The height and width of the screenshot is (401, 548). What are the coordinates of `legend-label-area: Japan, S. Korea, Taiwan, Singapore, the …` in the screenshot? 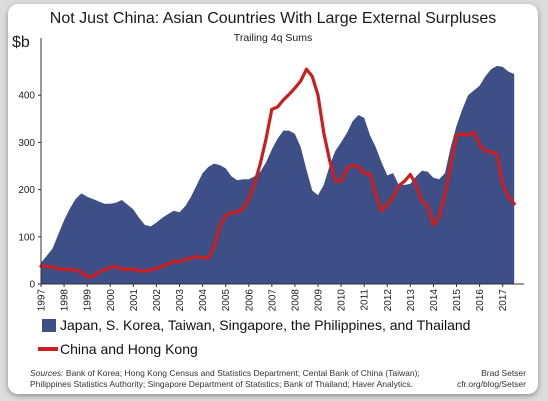 It's located at (265, 325).